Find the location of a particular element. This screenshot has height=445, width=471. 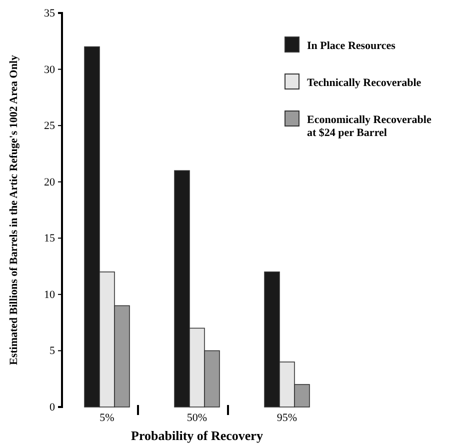

x-axis-title: Probability of Recovery is located at coordinates (197, 435).